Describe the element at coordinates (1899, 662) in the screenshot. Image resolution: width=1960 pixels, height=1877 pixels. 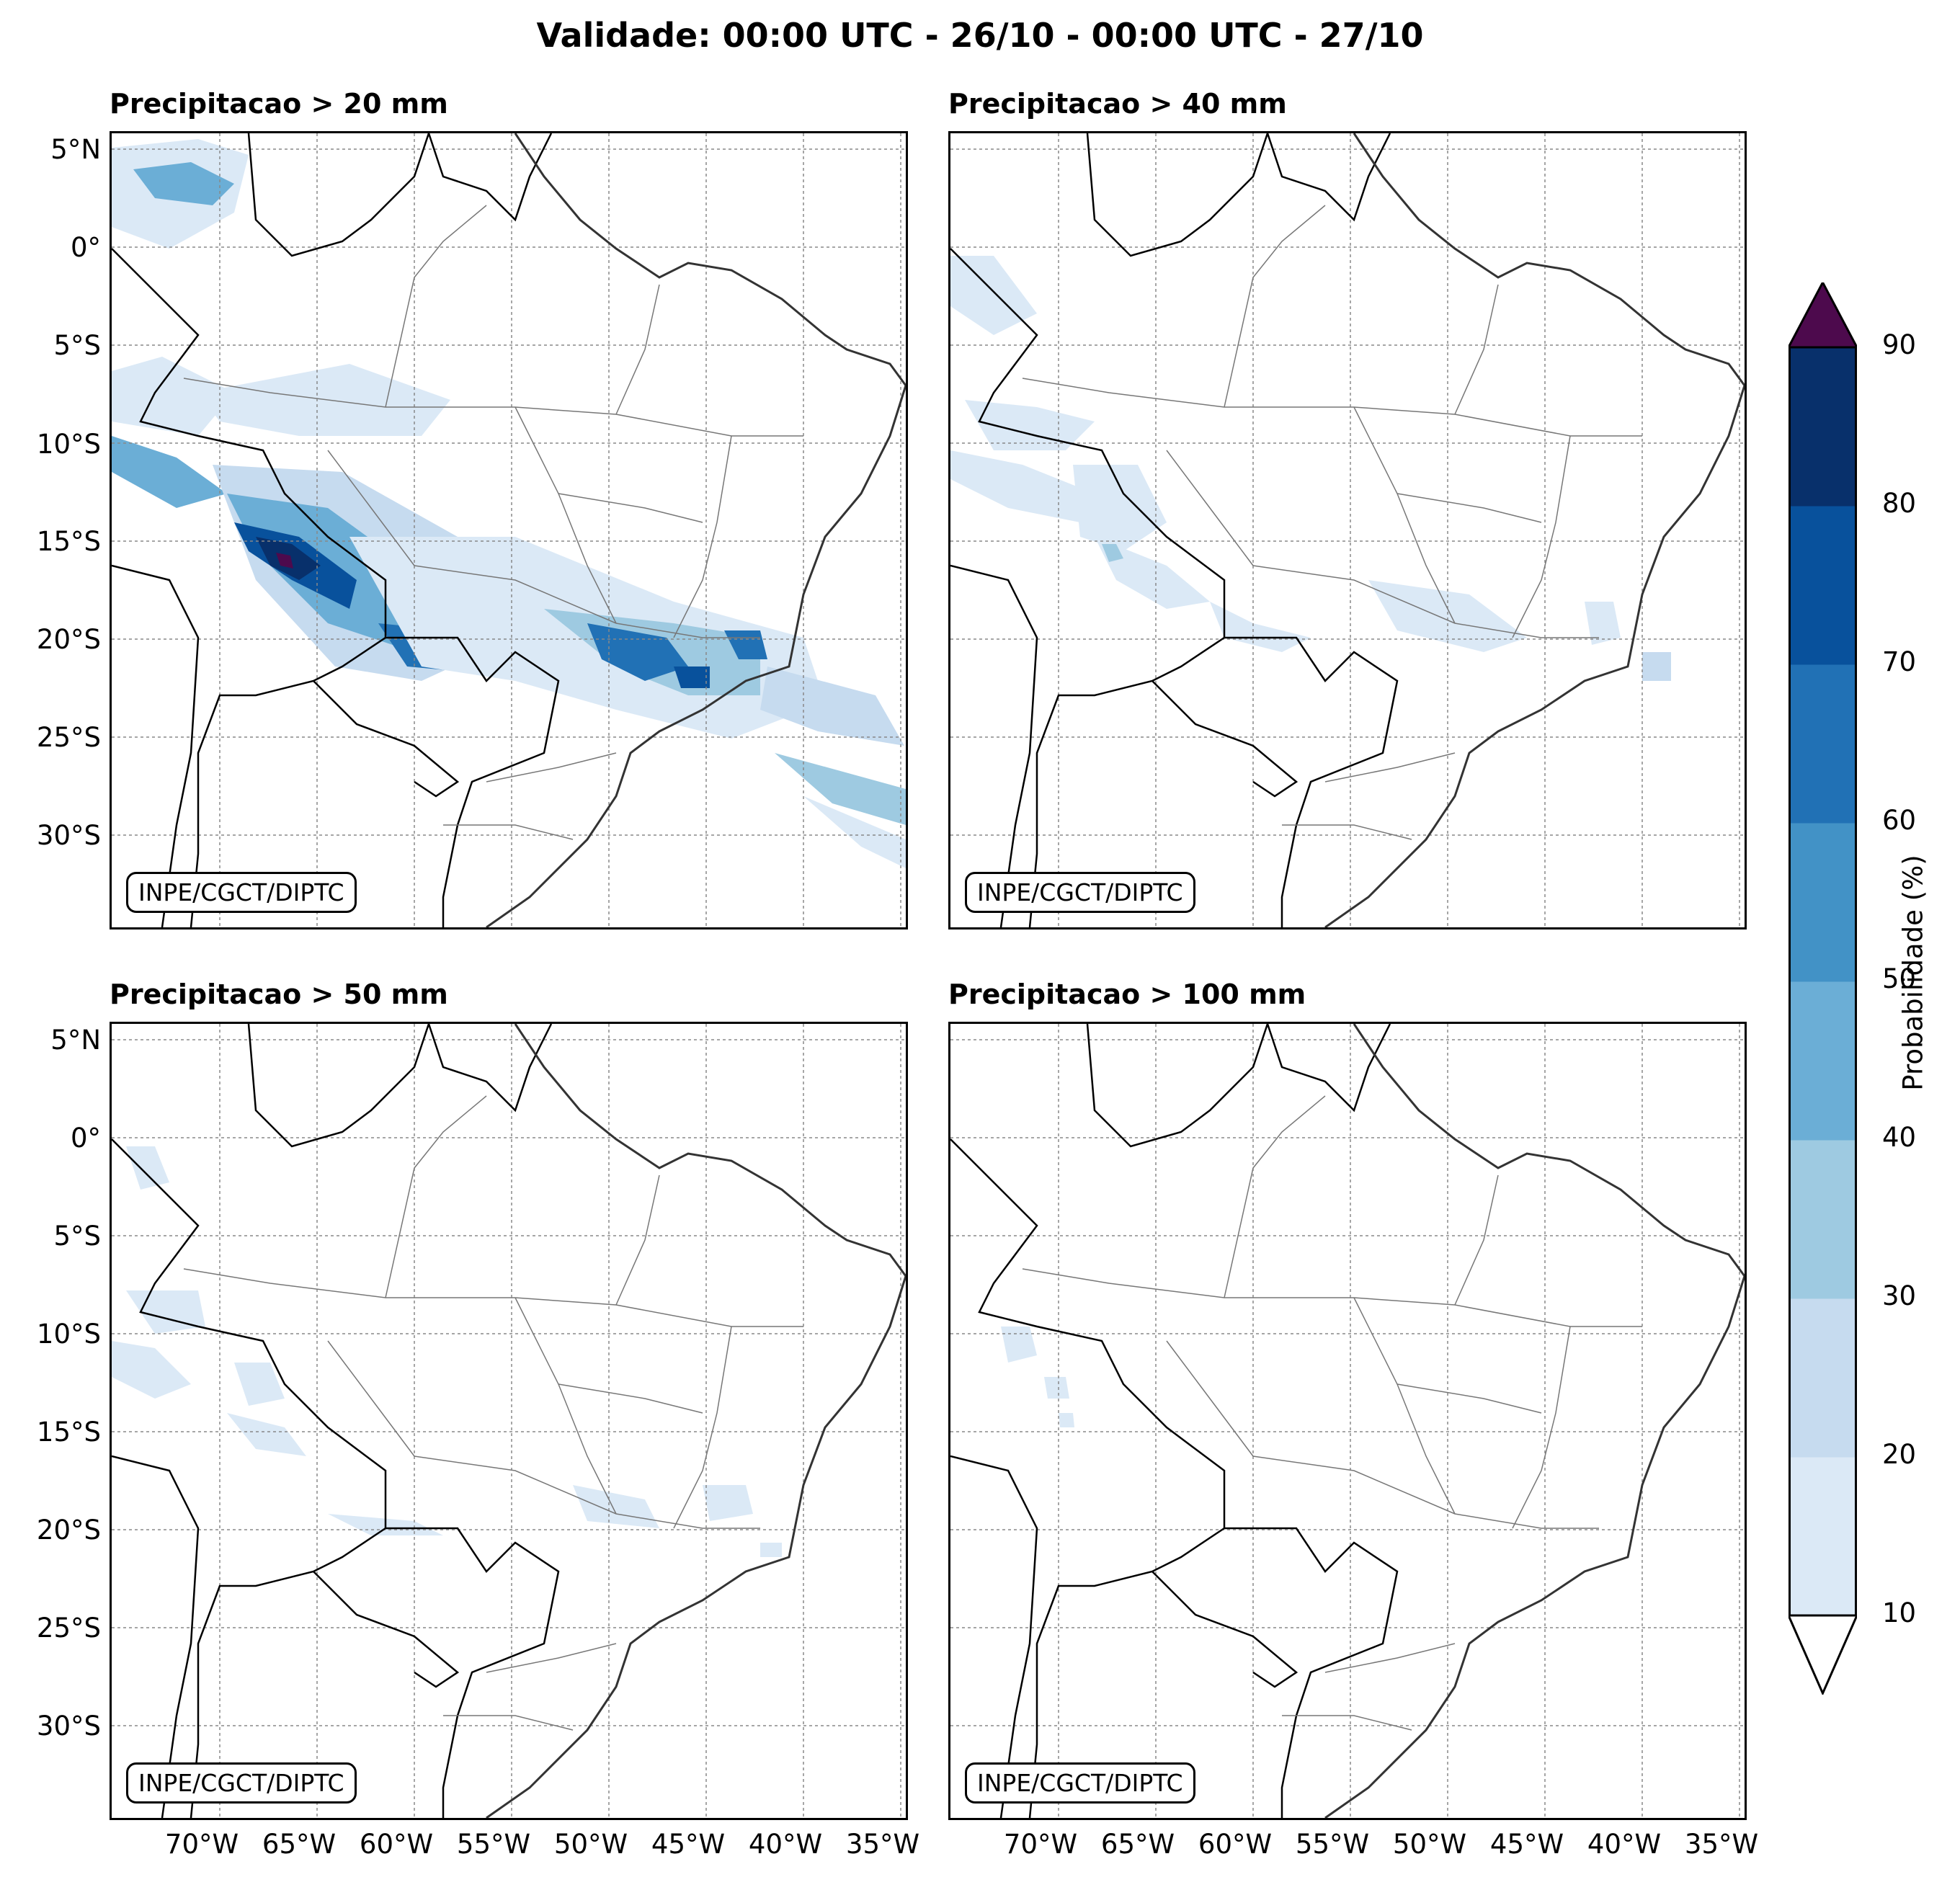
I see `colorbar-tick: 70` at that location.